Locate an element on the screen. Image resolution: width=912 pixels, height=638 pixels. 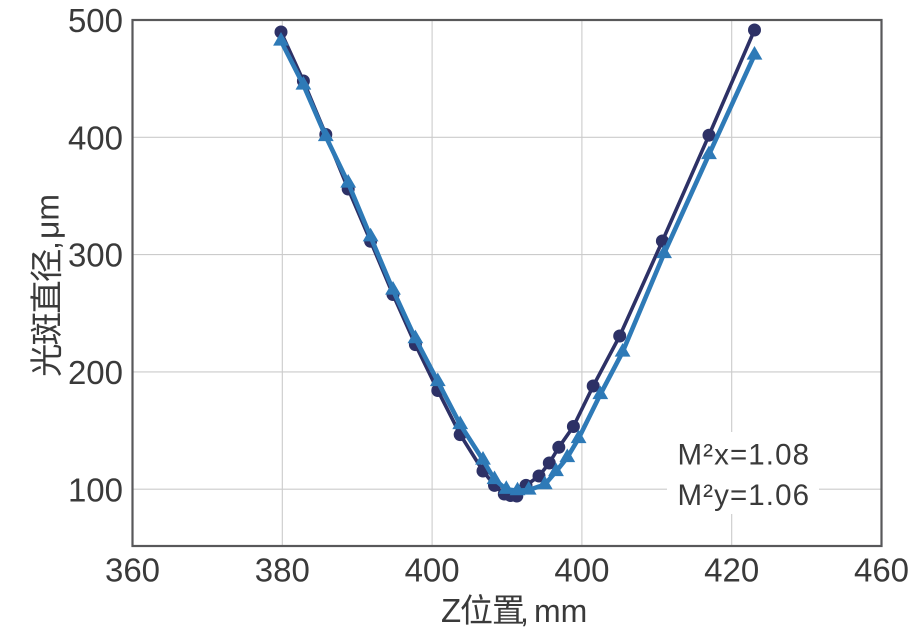
svg-text: 300 is located at coordinates (95, 255).